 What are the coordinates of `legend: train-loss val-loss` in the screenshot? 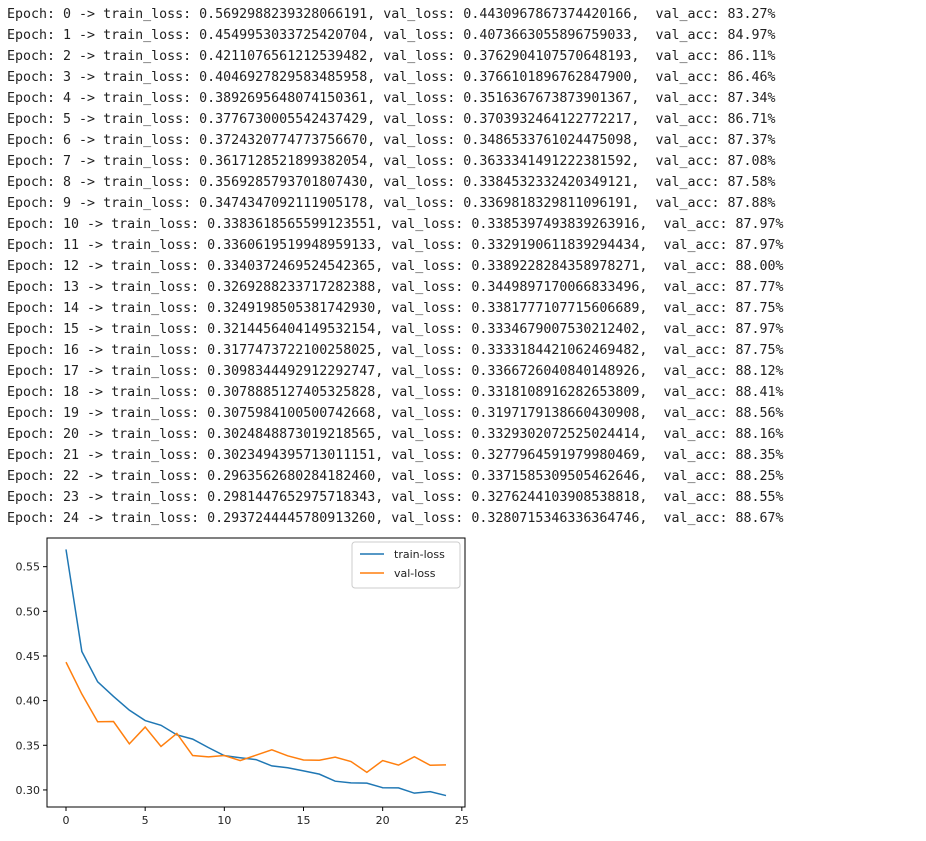 It's located at (406, 565).